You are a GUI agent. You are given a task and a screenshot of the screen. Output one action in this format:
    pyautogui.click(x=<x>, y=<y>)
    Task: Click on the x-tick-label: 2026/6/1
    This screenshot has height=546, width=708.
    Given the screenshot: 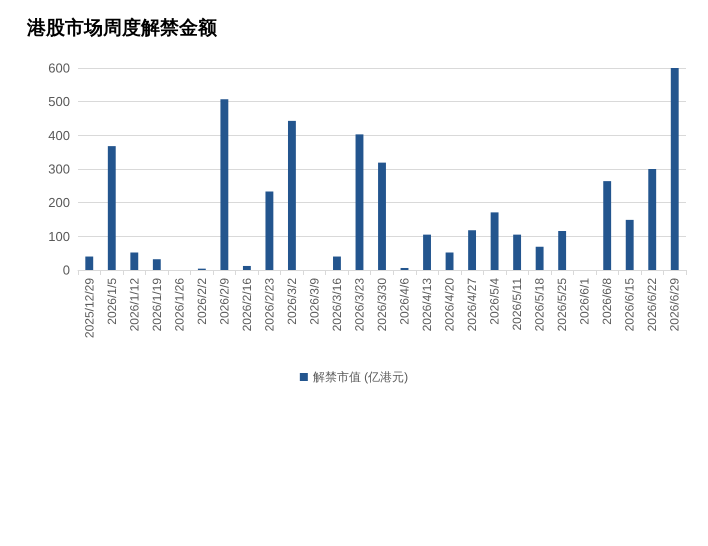 What is the action you would take?
    pyautogui.click(x=585, y=301)
    